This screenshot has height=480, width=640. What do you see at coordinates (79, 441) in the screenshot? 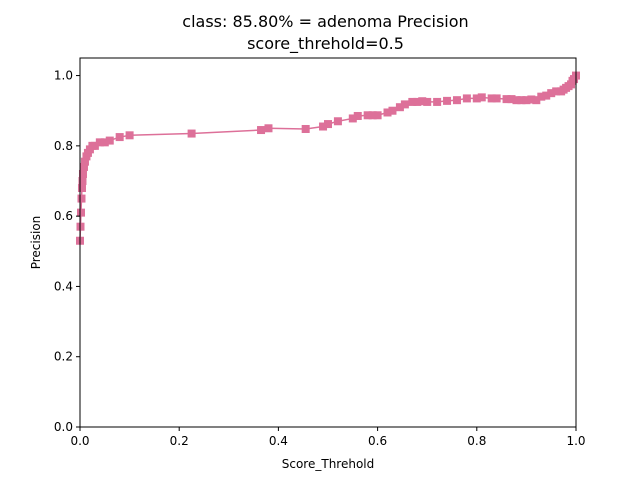
I see `x-tick-label: 0.0` at bounding box center [79, 441].